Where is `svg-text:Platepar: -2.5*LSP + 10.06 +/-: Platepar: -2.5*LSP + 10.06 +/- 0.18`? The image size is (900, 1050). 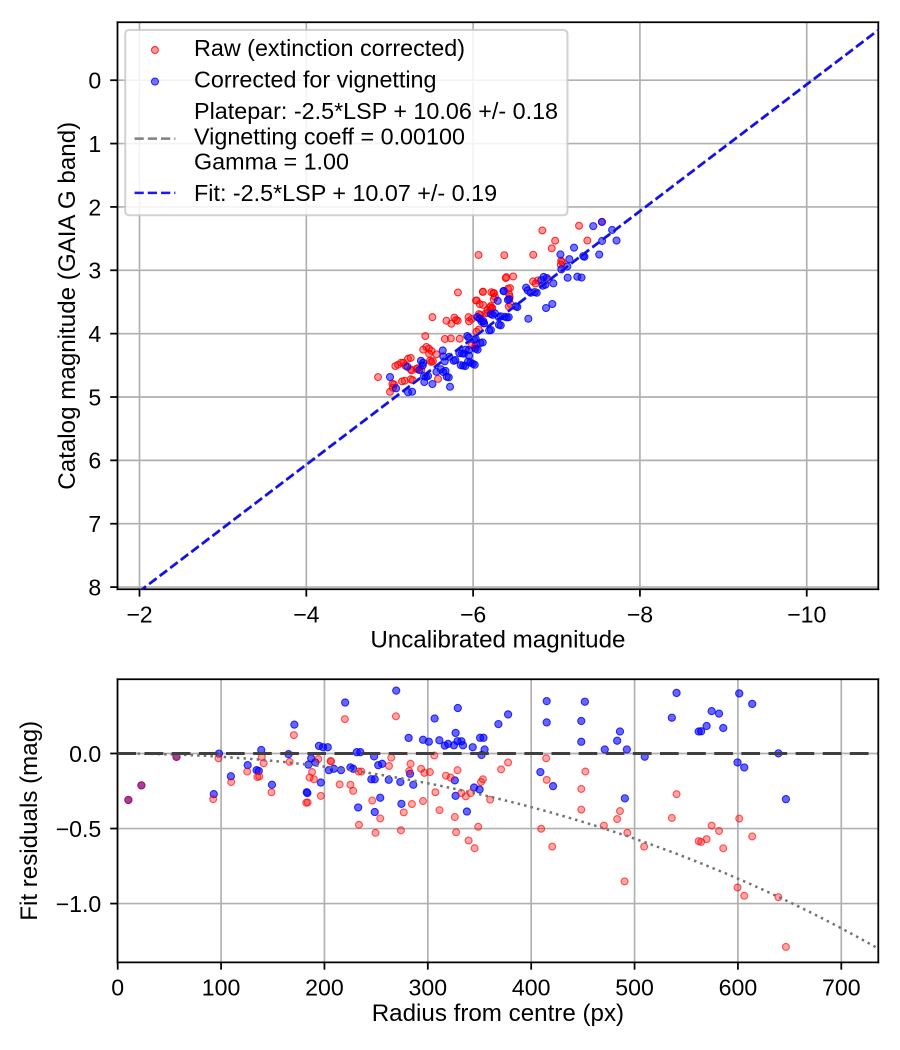 svg-text:Platepar: -2.5*LSP + 10.06 +/-: Platepar: -2.5*LSP + 10.06 +/- 0.18 is located at coordinates (376, 111).